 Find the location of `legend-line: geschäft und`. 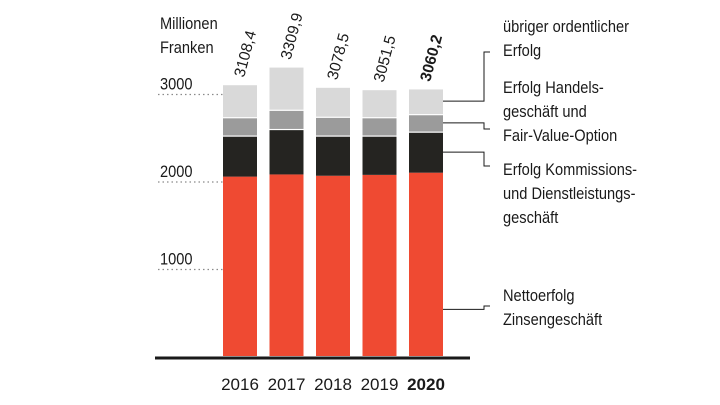

legend-line: geschäft und is located at coordinates (545, 111).